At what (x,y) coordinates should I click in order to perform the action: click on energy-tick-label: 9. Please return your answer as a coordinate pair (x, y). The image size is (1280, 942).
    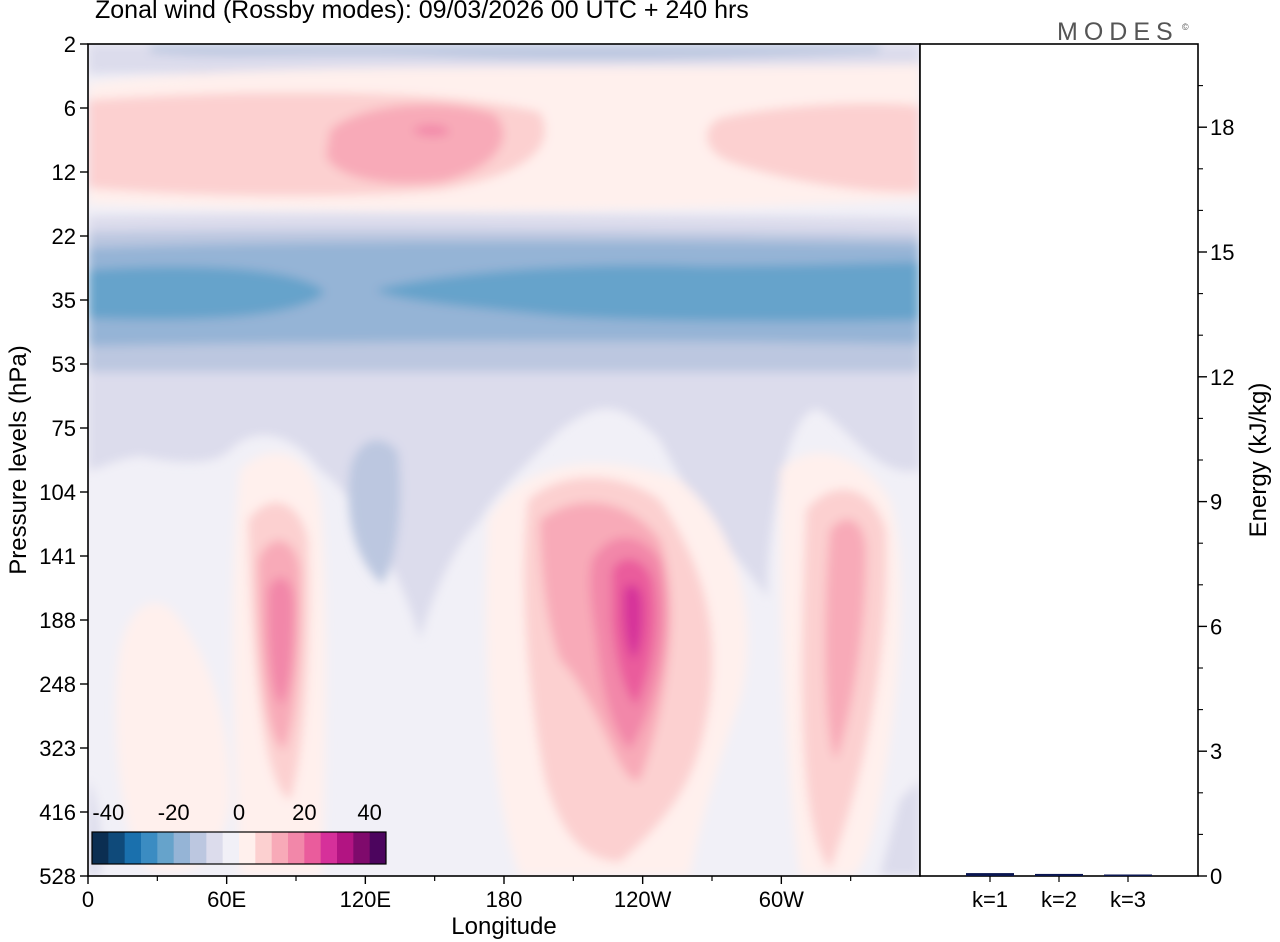
    Looking at the image, I should click on (1216, 502).